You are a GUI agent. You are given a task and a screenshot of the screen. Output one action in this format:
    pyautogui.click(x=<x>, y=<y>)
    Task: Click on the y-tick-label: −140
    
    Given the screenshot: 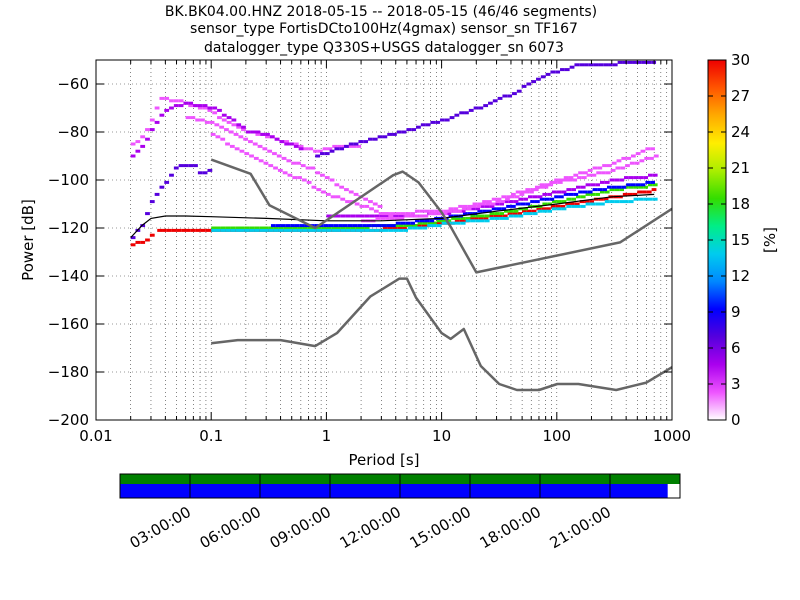 What is the action you would take?
    pyautogui.click(x=68, y=276)
    